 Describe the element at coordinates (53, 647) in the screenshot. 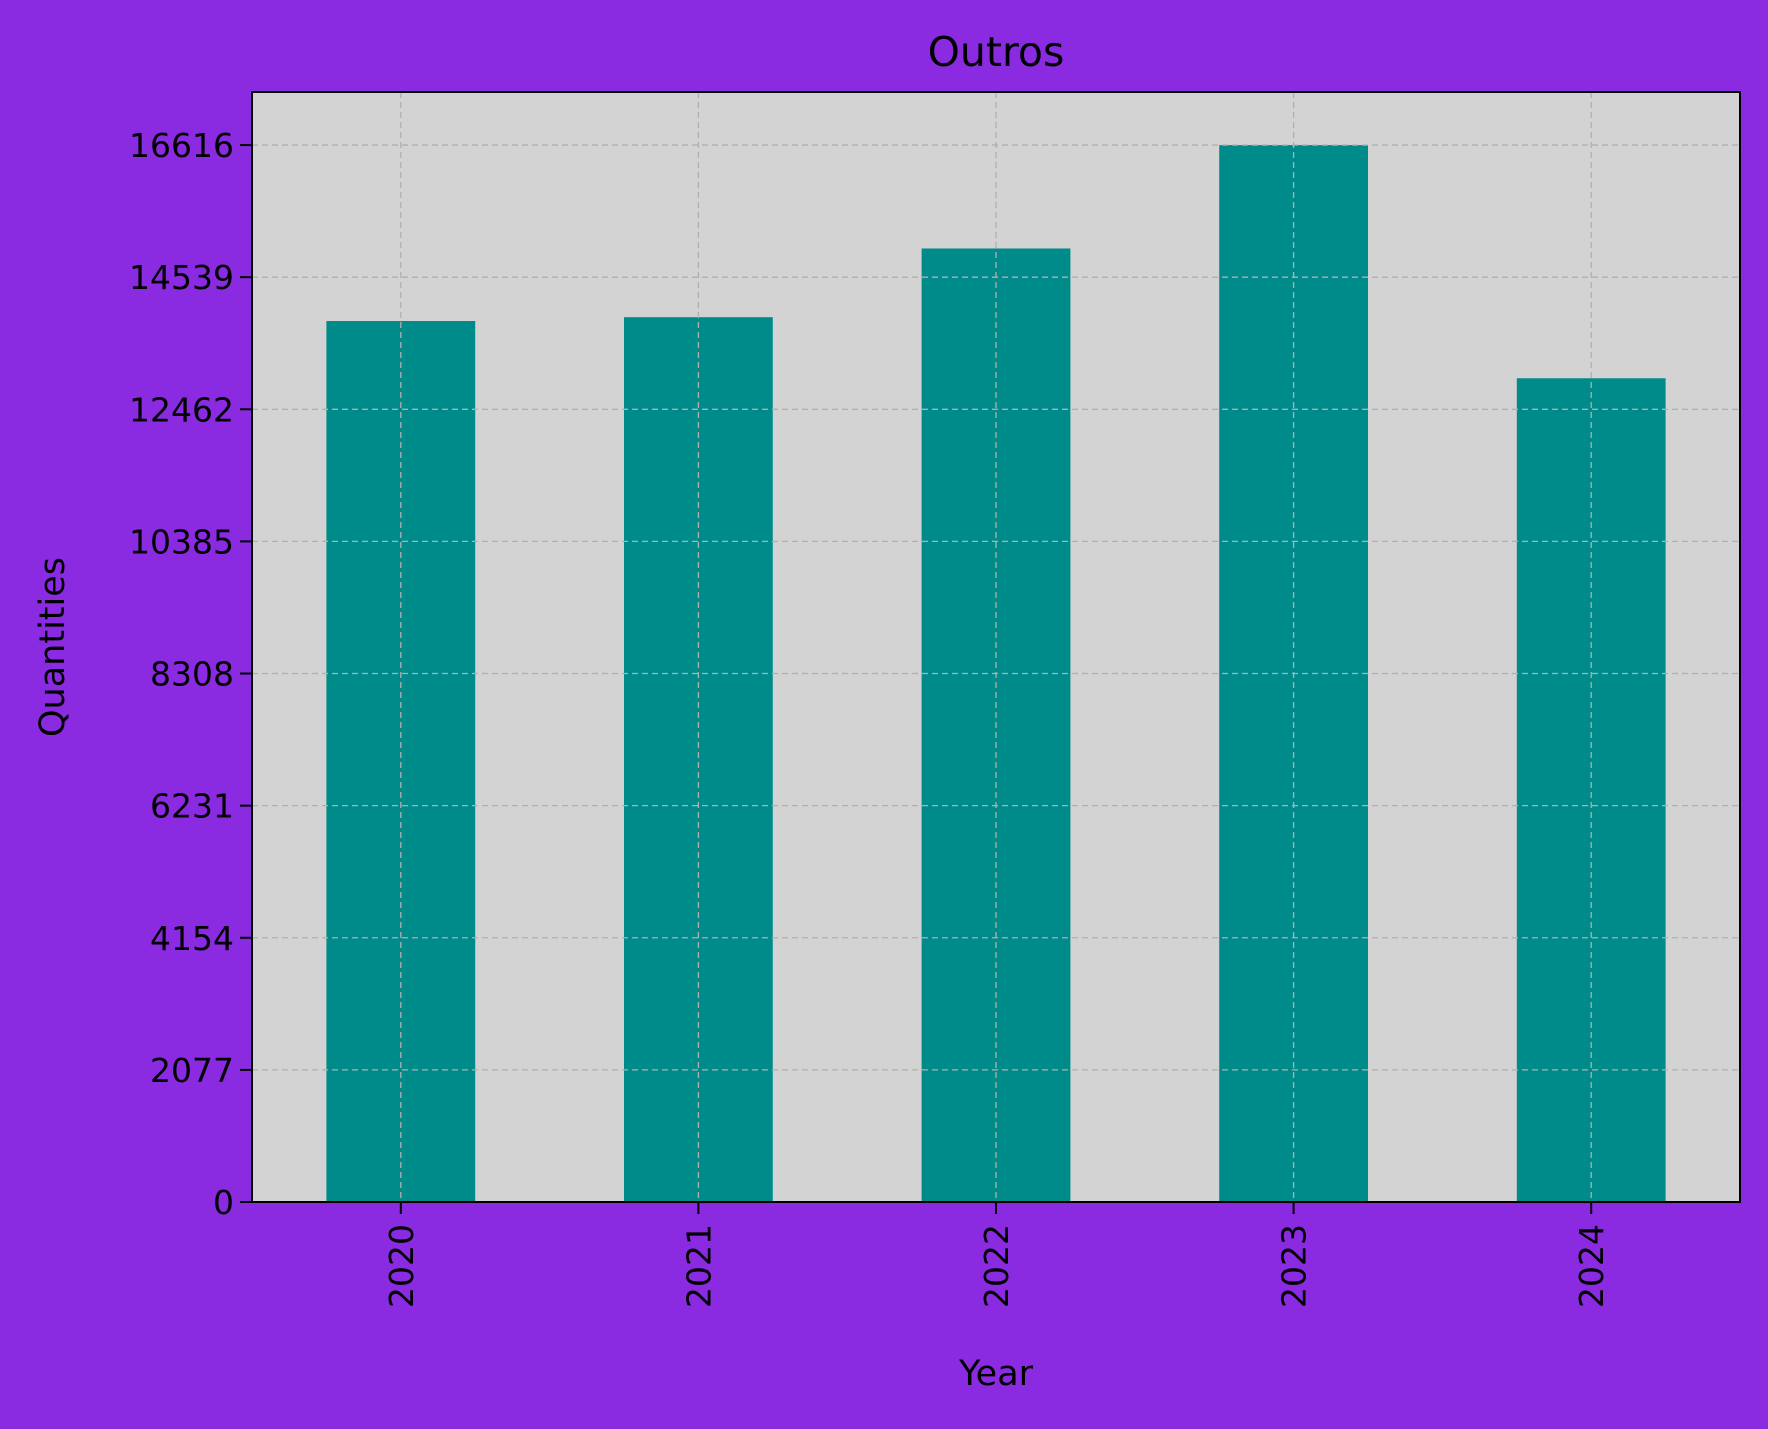

I see `y-axis-label: Quantities` at that location.